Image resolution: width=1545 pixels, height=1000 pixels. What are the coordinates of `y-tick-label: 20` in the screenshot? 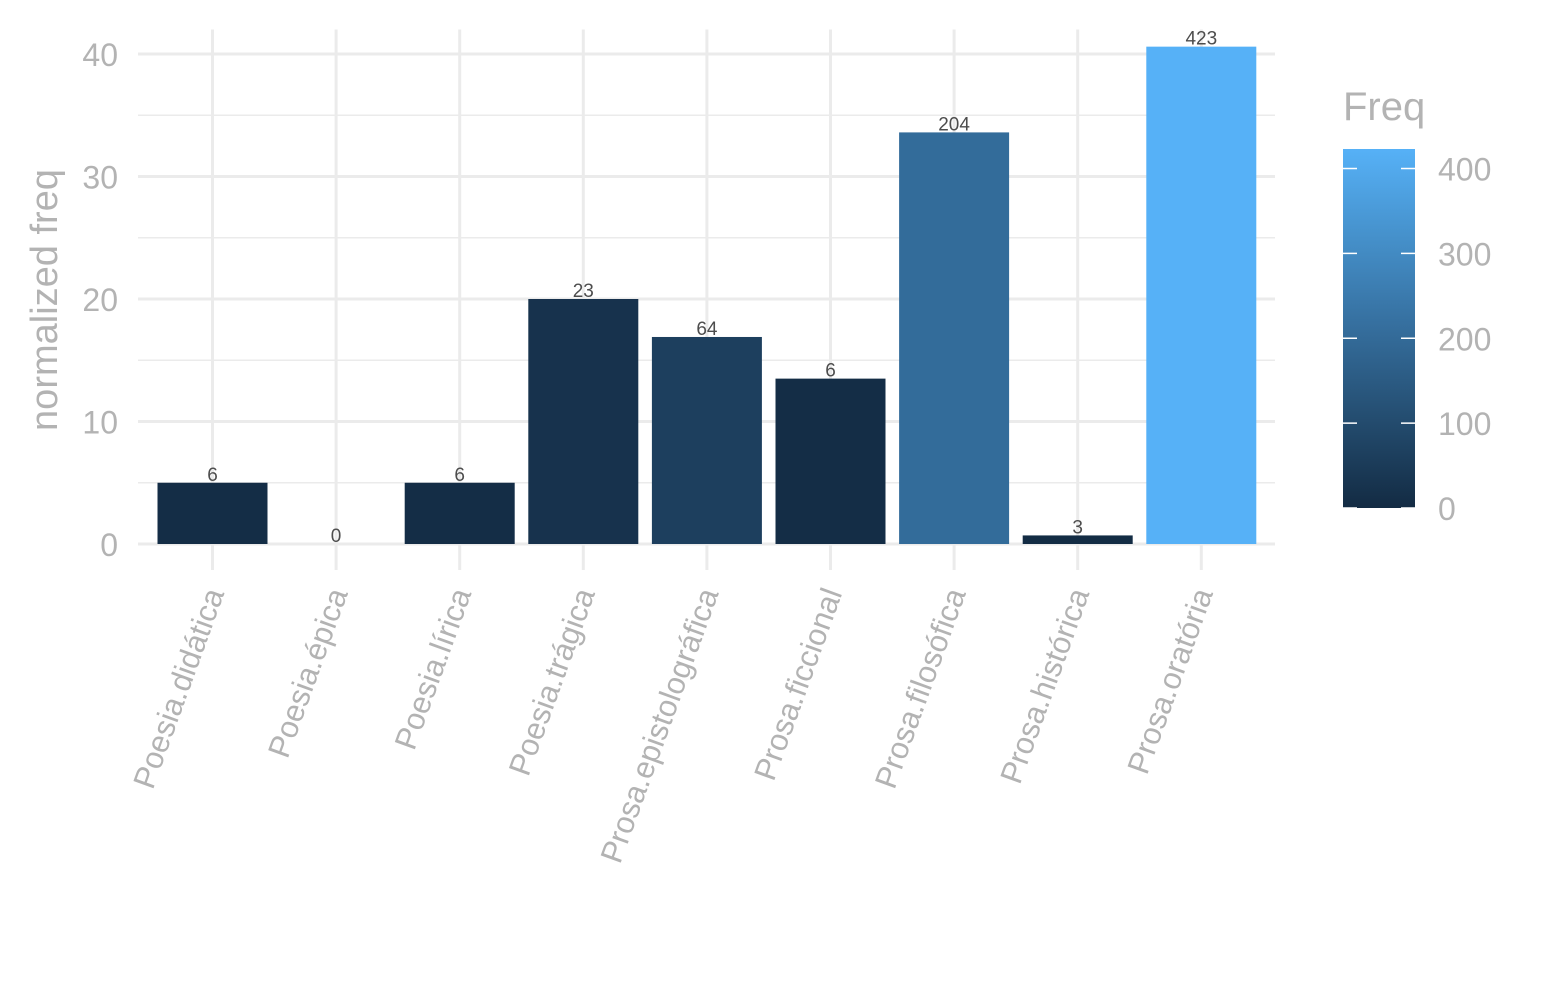 It's located at (100, 300).